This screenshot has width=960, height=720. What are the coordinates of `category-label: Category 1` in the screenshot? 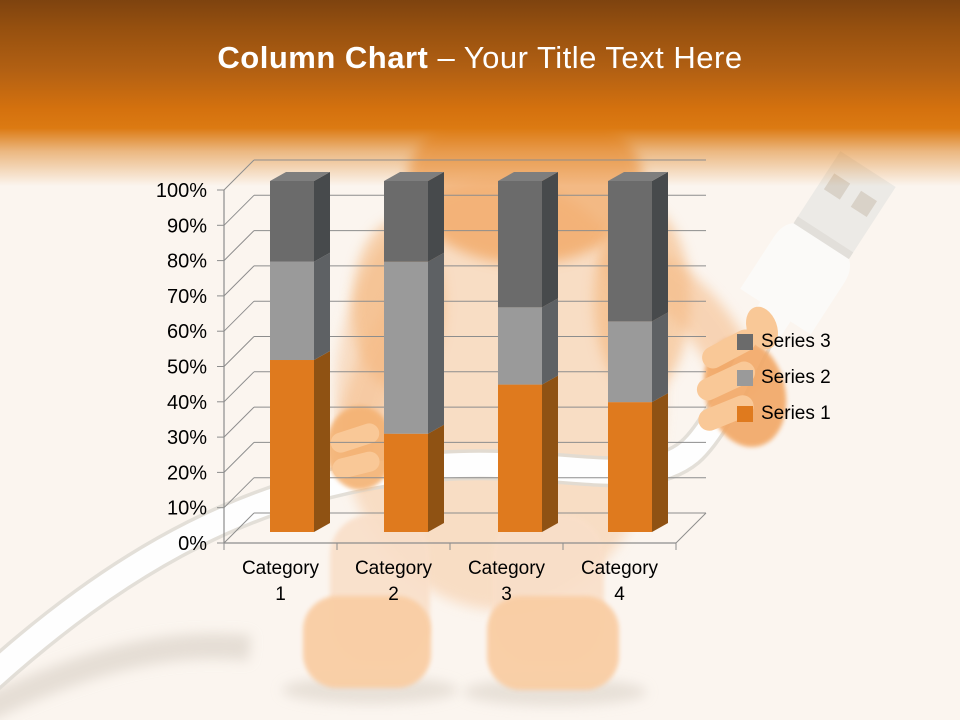 It's located at (280, 581).